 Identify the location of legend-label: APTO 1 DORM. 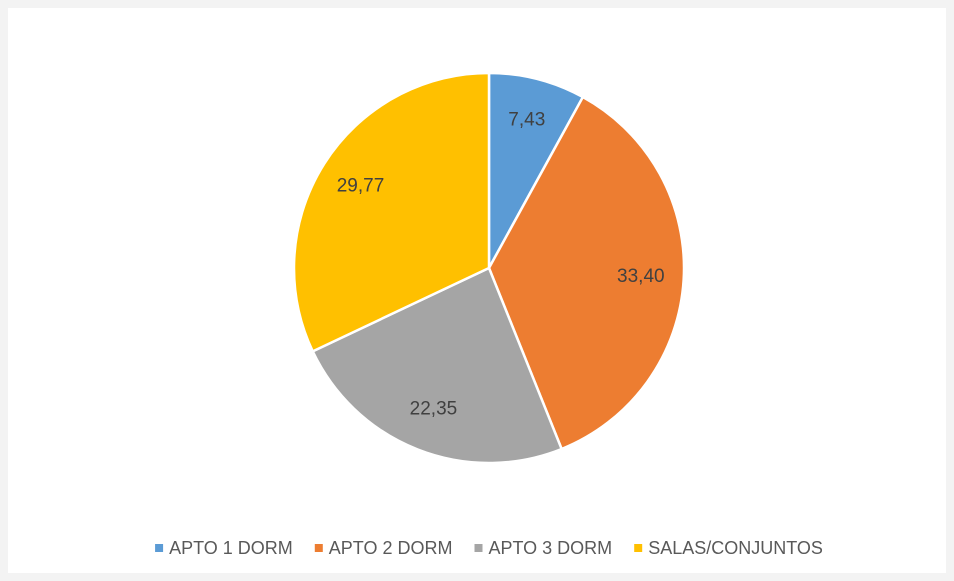
(231, 548).